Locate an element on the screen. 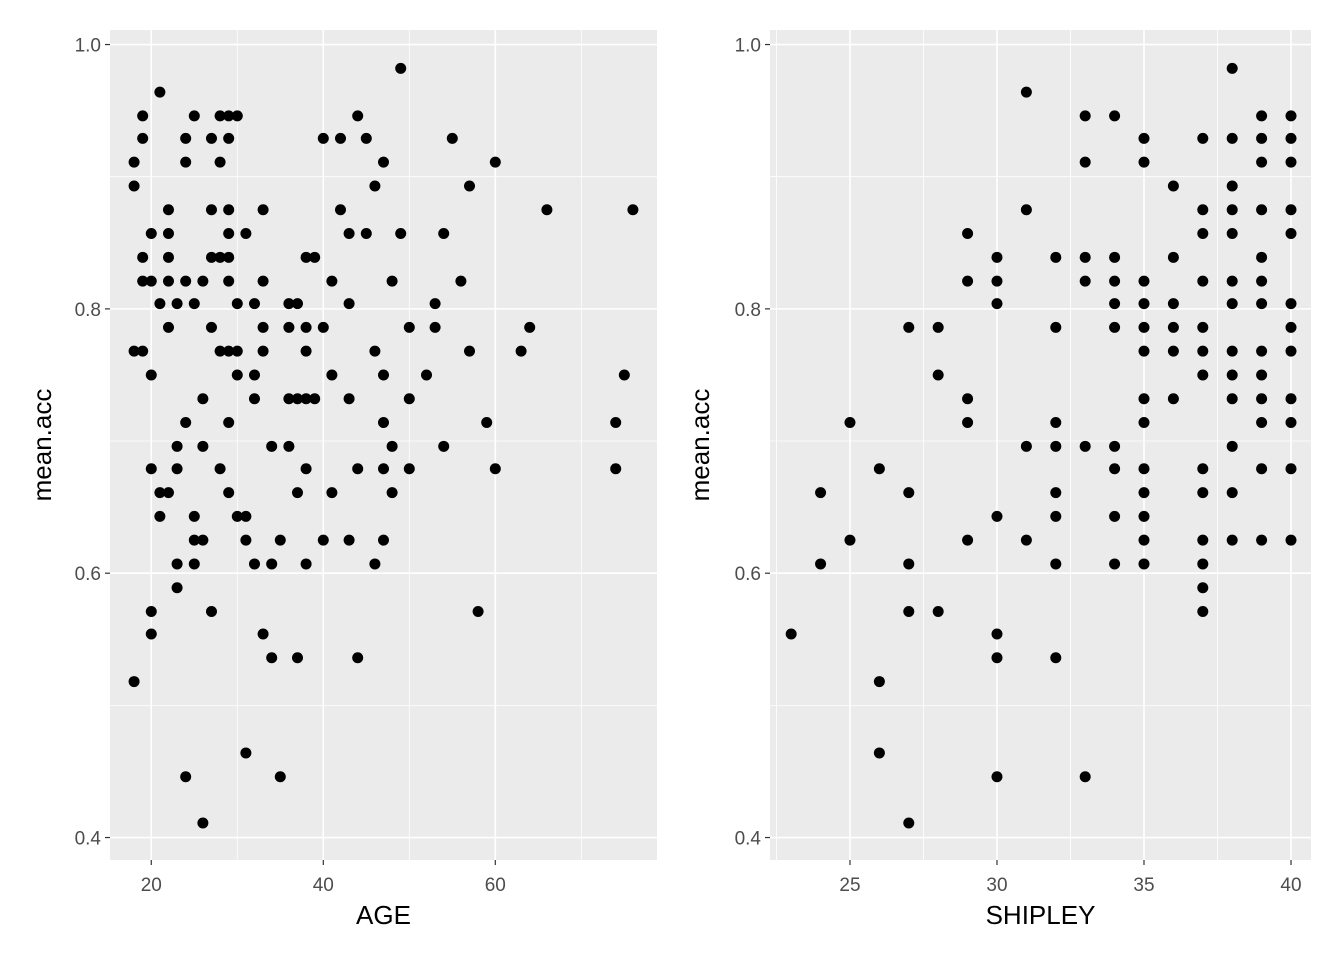 This screenshot has height=960, width=1344. x-axis-title: SHIPLEY is located at coordinates (1041, 915).